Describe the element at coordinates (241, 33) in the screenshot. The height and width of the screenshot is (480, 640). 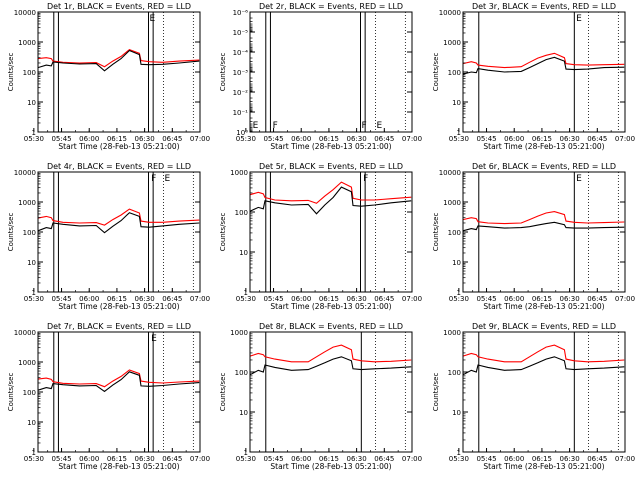
I see `y-tick-label: 10⁻⁵` at that location.